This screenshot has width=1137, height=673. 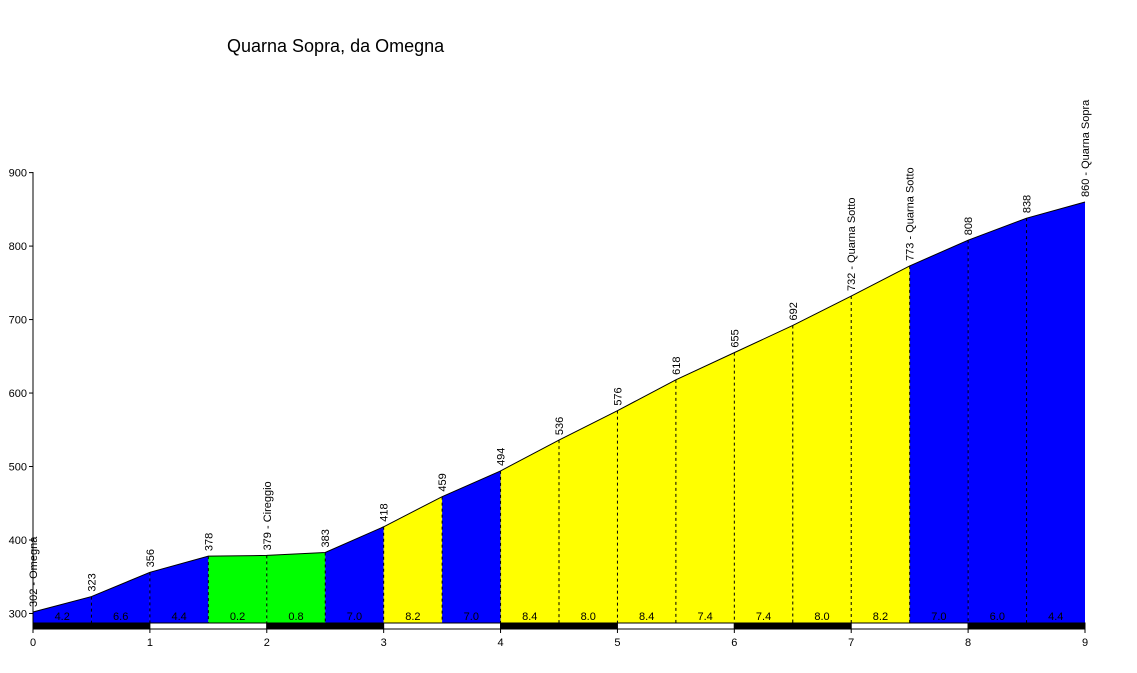 What do you see at coordinates (734, 643) in the screenshot?
I see `x-tick-label: 6` at bounding box center [734, 643].